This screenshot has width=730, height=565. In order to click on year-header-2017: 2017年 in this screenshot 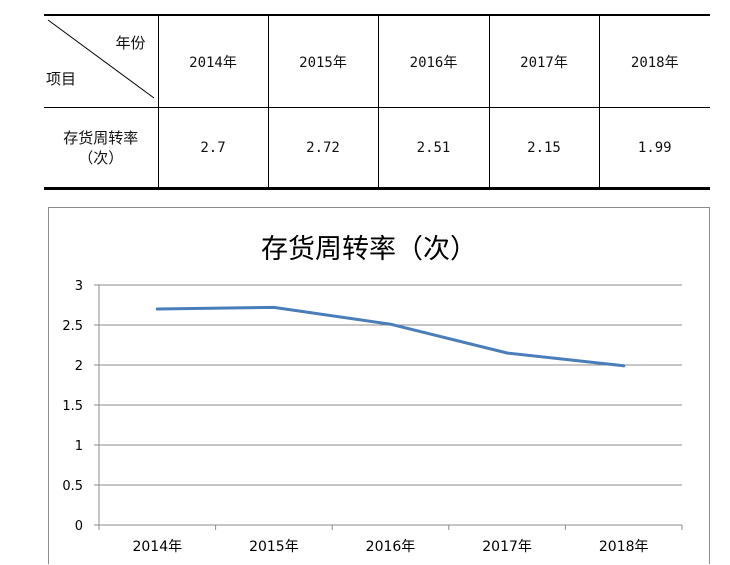, I will do `click(544, 61)`.